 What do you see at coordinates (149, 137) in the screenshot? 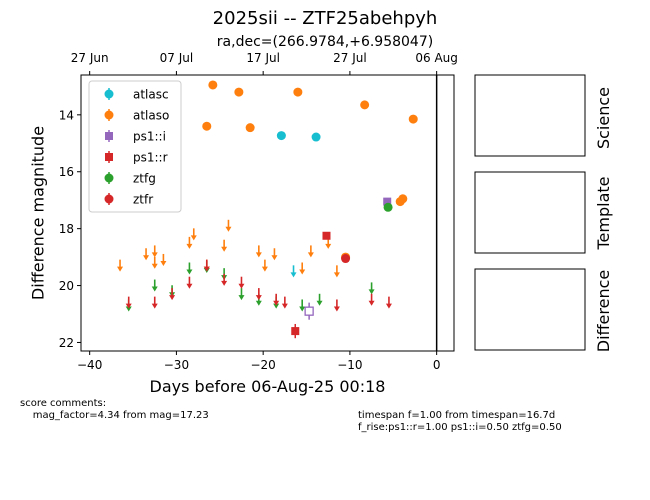
I see `legend-label: ps1::i` at bounding box center [149, 137].